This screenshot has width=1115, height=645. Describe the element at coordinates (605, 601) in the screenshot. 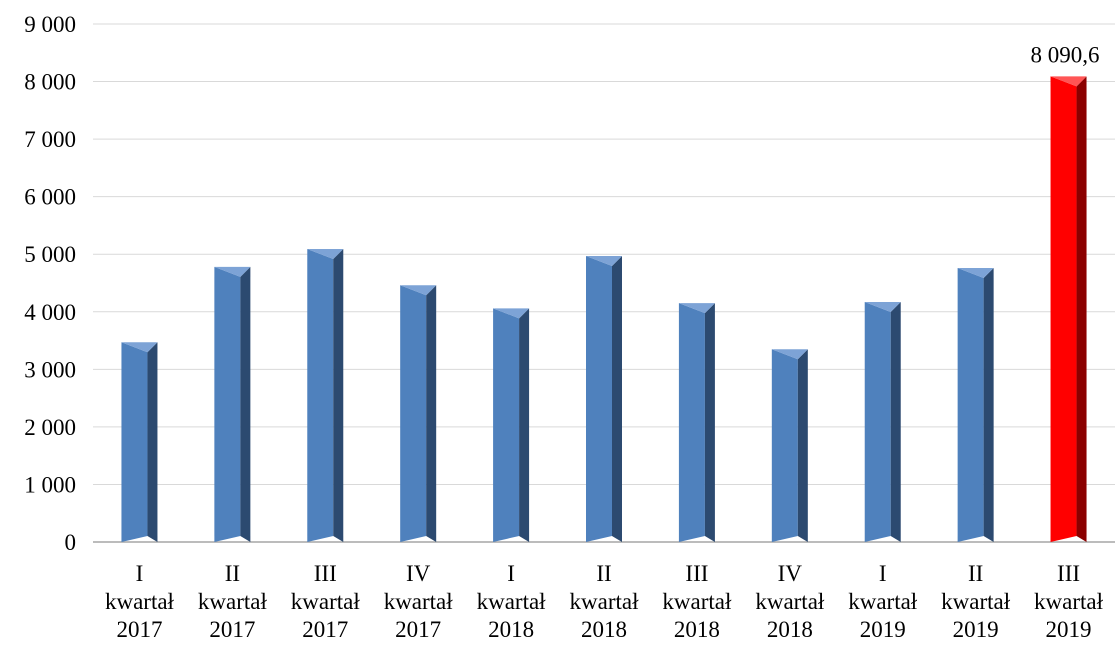

I see `x-tick-label: II kwartał 2018` at that location.